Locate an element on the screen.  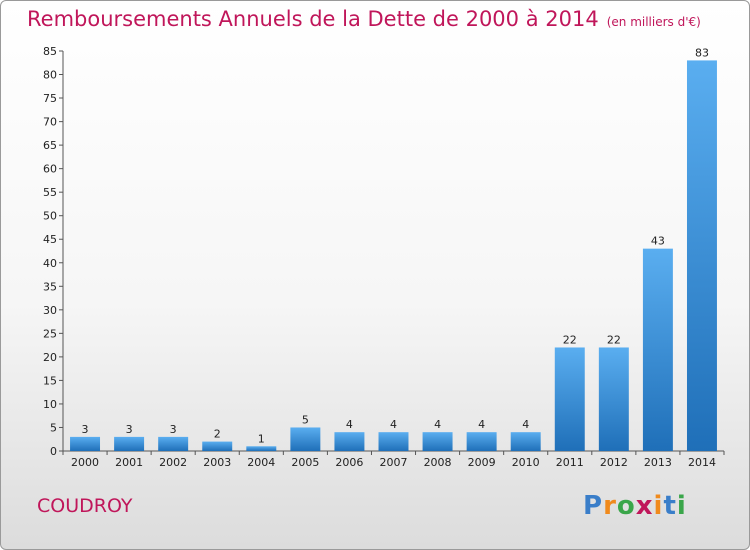
y-tick-label: 65 is located at coordinates (50, 145).